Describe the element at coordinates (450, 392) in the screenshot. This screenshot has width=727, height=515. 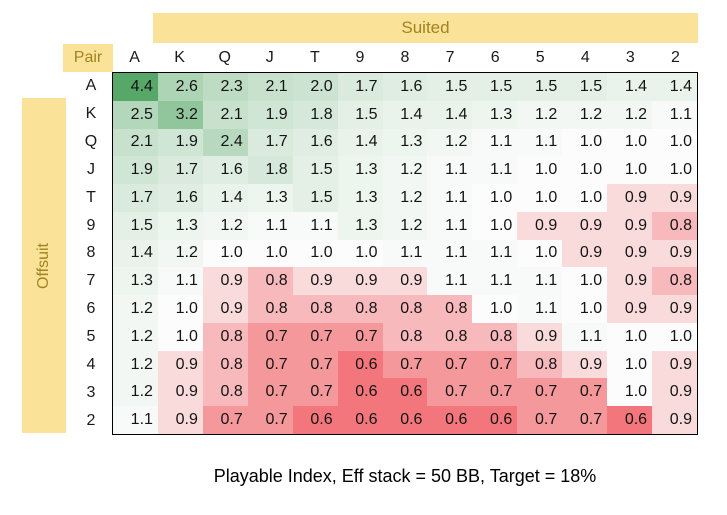
I see `cell-37: 0.7` at that location.